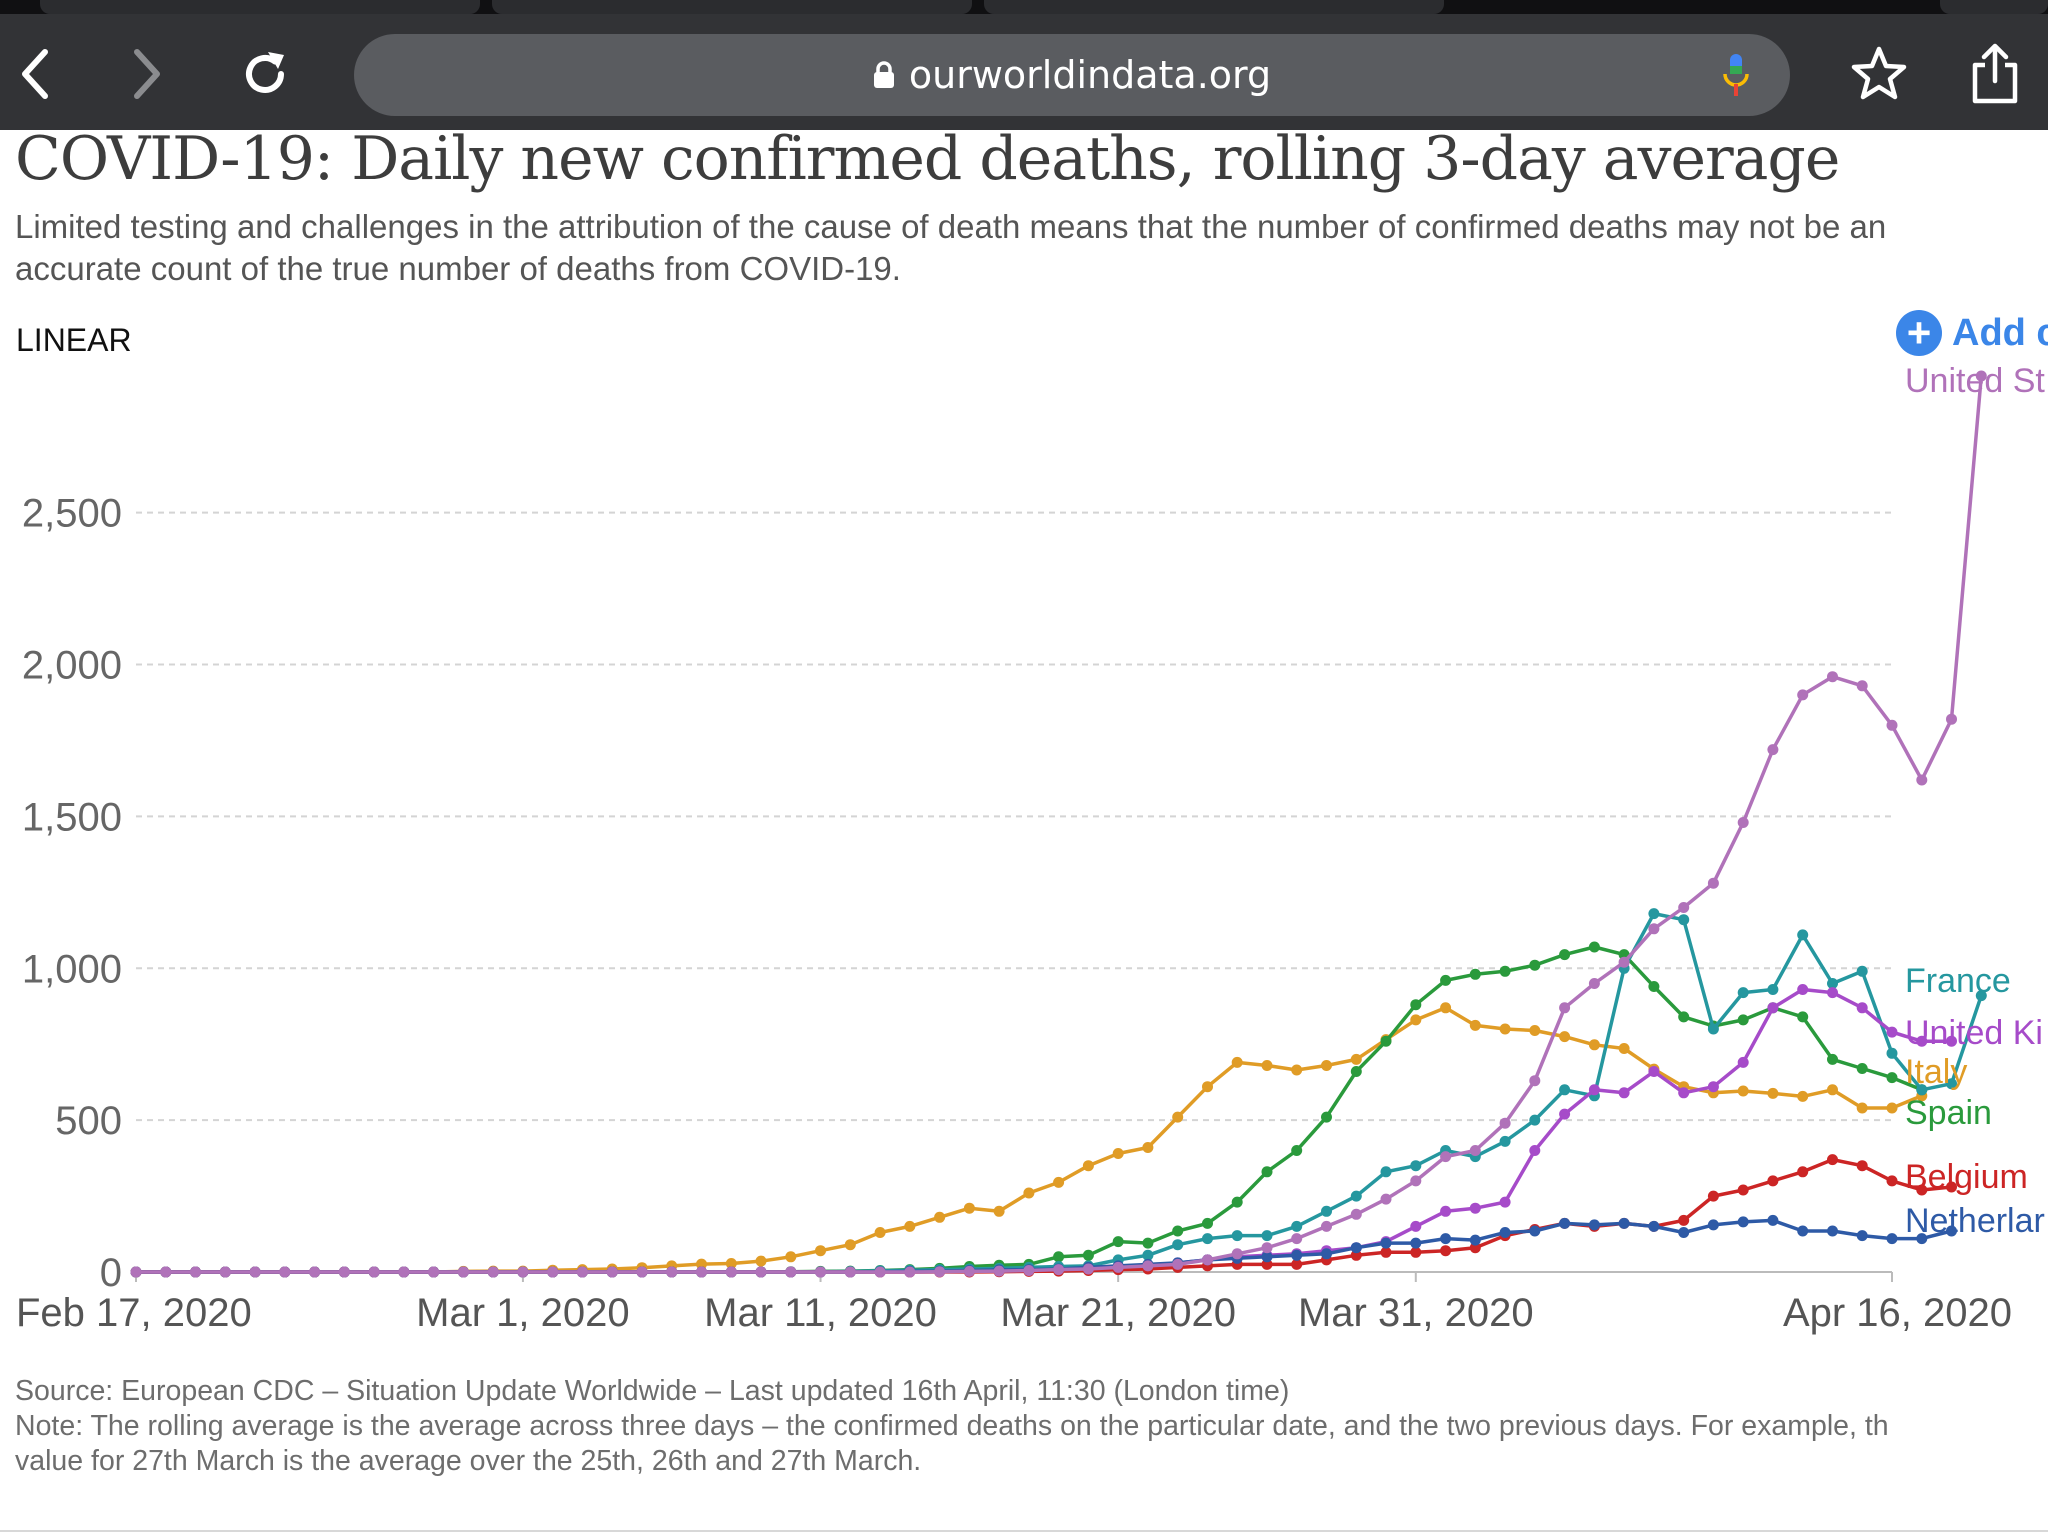 The image size is (2048, 1536). What do you see at coordinates (883, 74) in the screenshot?
I see `lock-icon` at bounding box center [883, 74].